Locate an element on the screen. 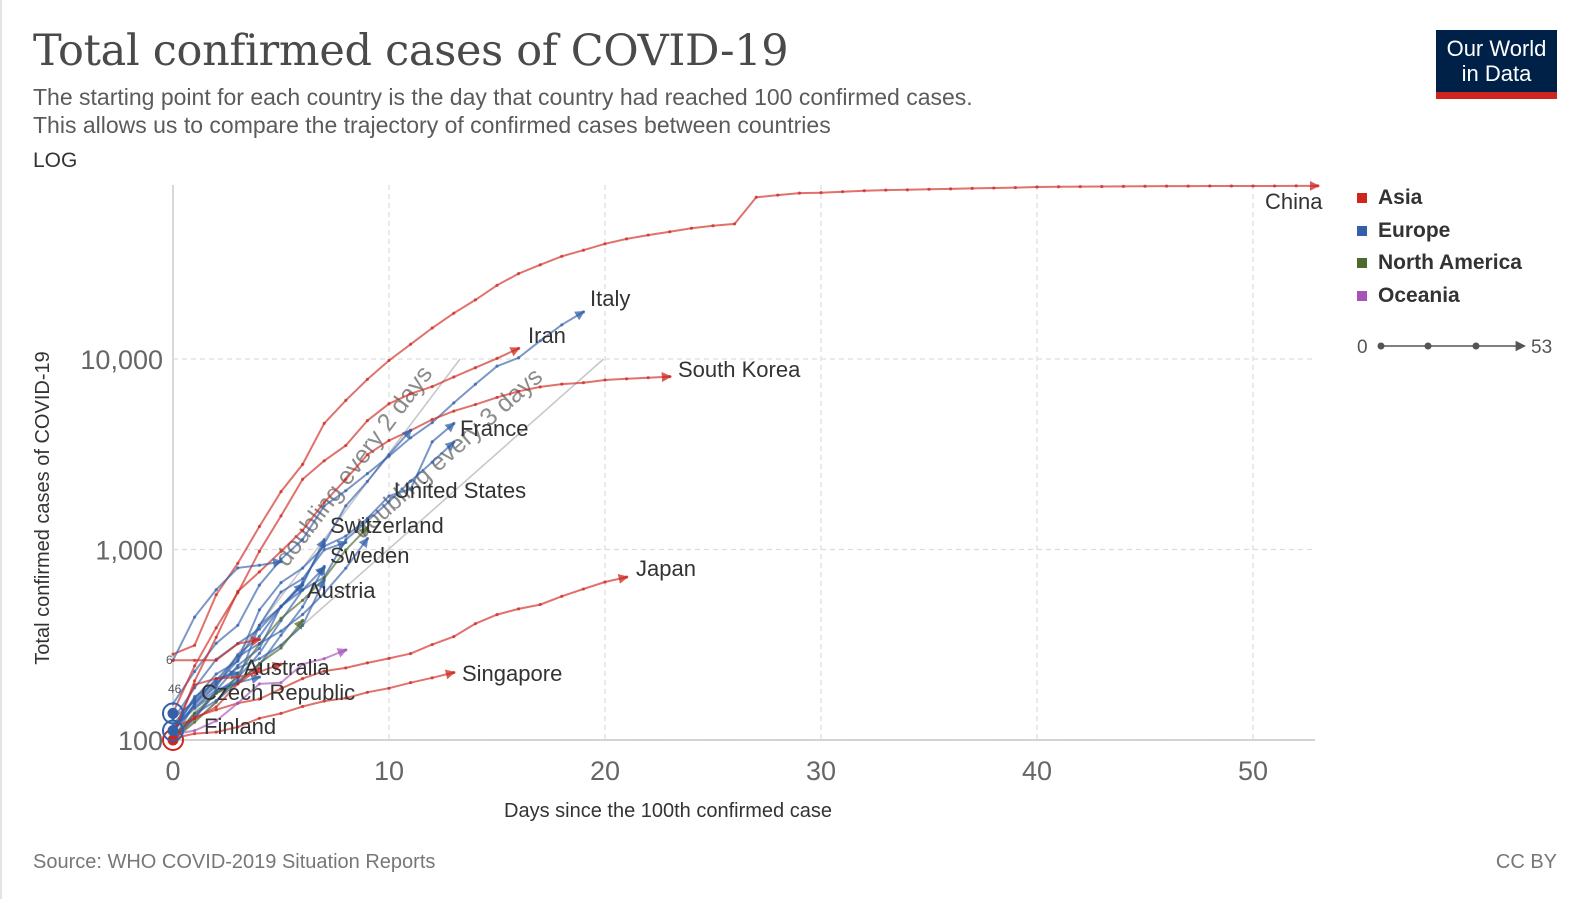  legend-item-europe: Europe is located at coordinates (1439, 231).